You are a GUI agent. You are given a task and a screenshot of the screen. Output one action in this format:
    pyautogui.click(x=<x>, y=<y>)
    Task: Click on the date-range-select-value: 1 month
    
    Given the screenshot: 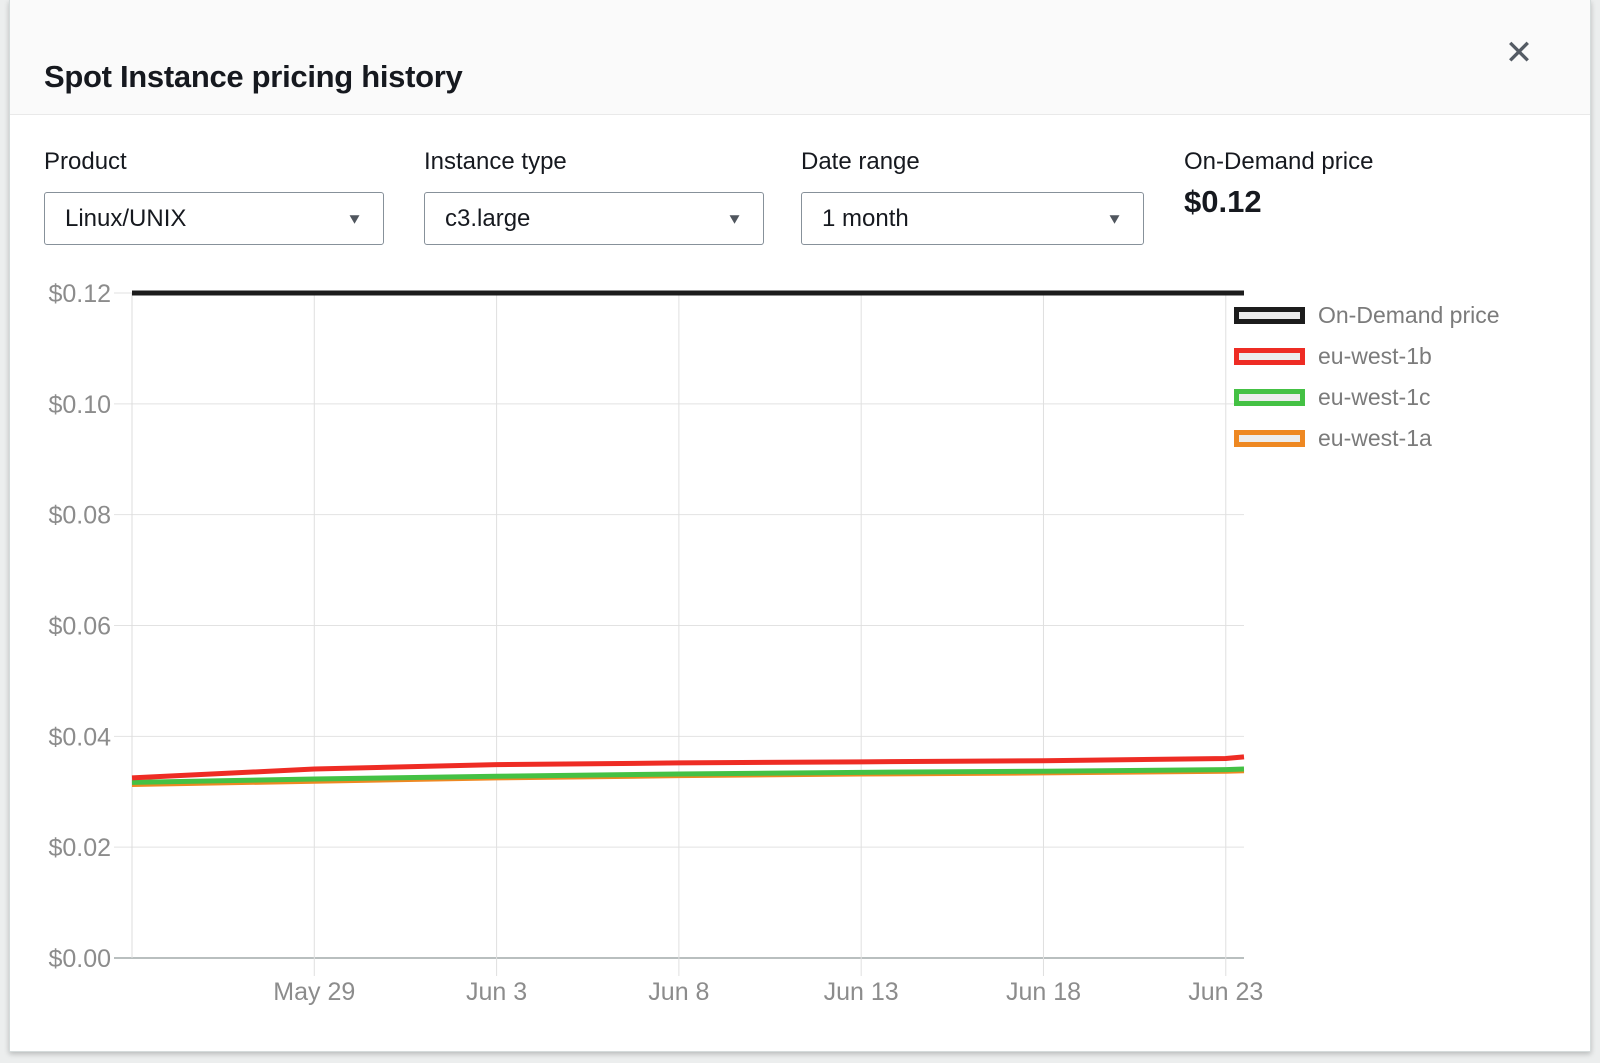 What is the action you would take?
    pyautogui.click(x=865, y=218)
    